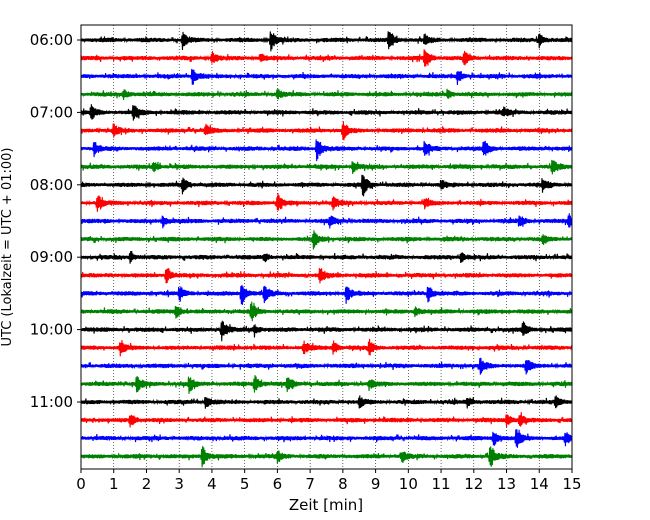  What do you see at coordinates (147, 484) in the screenshot?
I see `x-tick-label-2: 2` at bounding box center [147, 484].